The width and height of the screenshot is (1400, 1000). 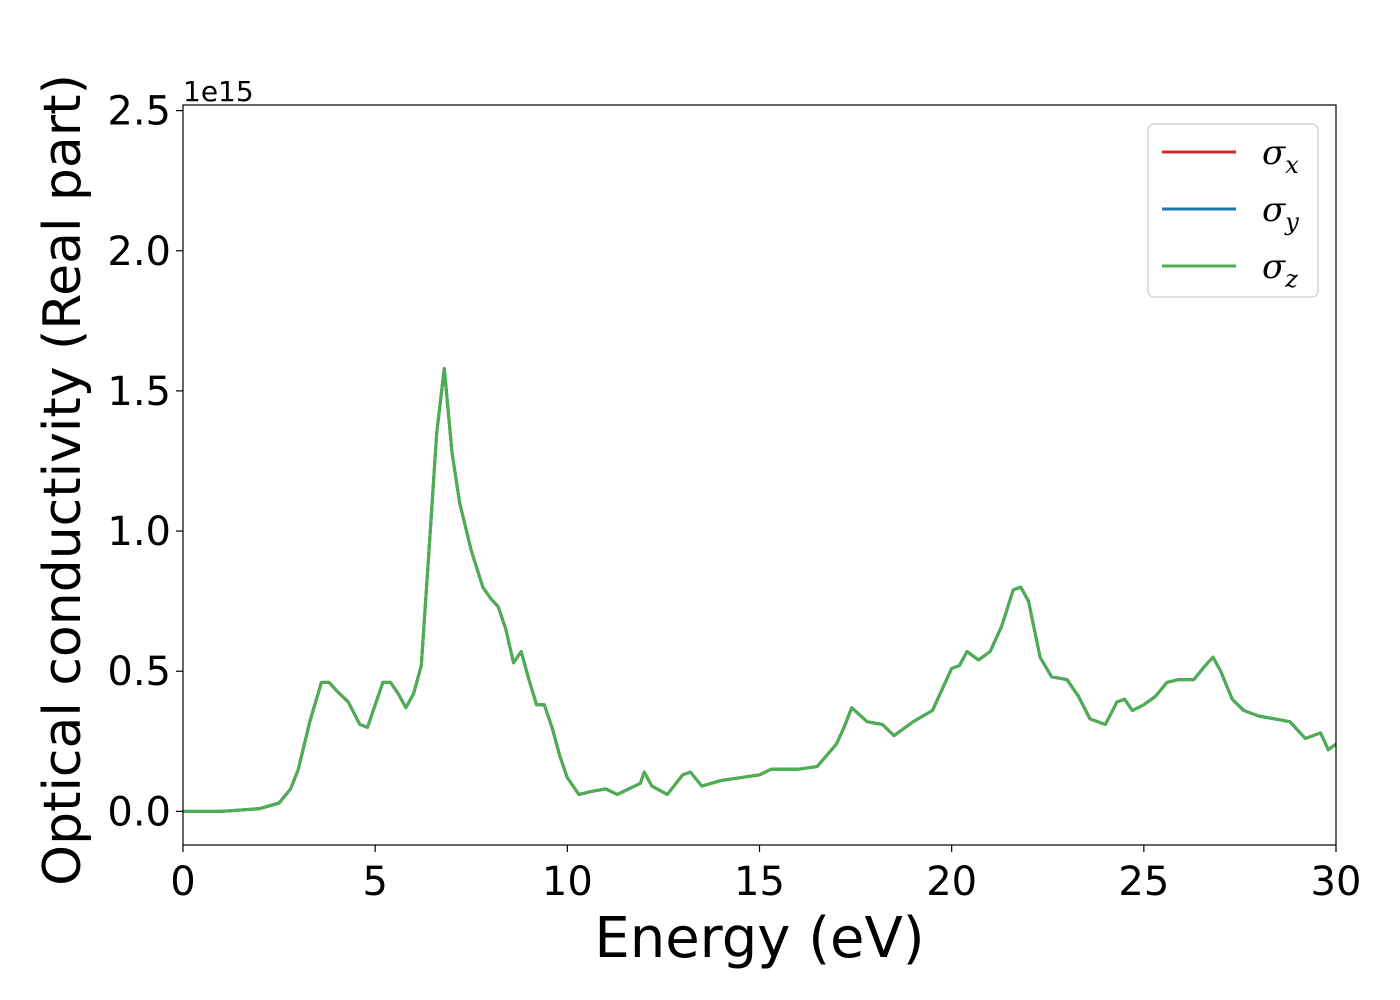 What do you see at coordinates (1233, 210) in the screenshot?
I see `legend: σx σy σz` at bounding box center [1233, 210].